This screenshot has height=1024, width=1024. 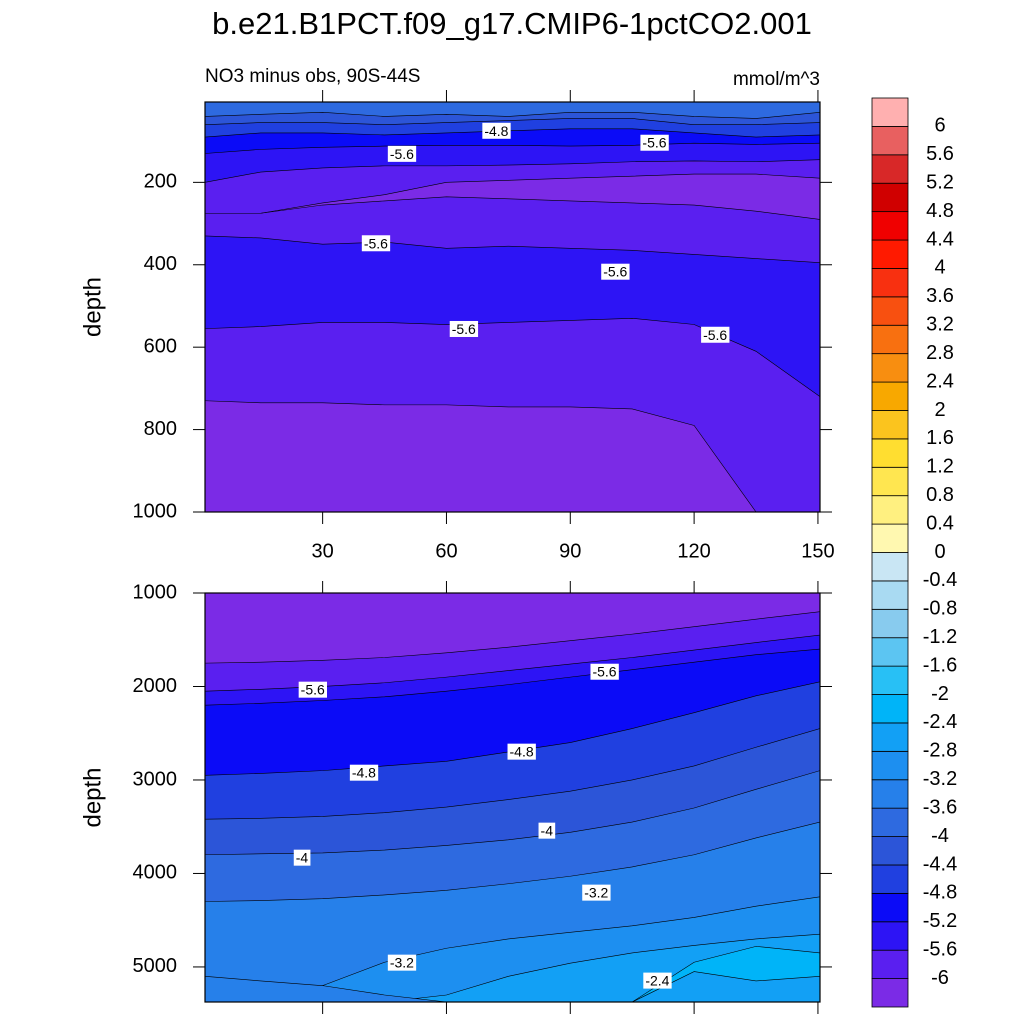 I want to click on colorbar-label: -0.4, so click(x=940, y=580).